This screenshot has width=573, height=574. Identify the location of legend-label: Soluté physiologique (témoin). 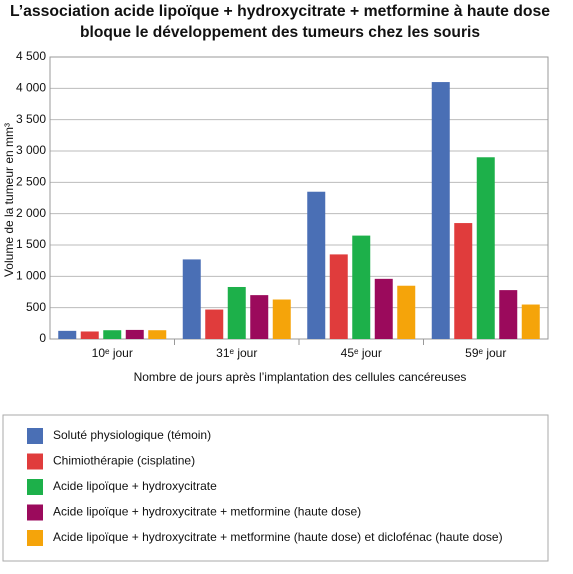
(132, 435).